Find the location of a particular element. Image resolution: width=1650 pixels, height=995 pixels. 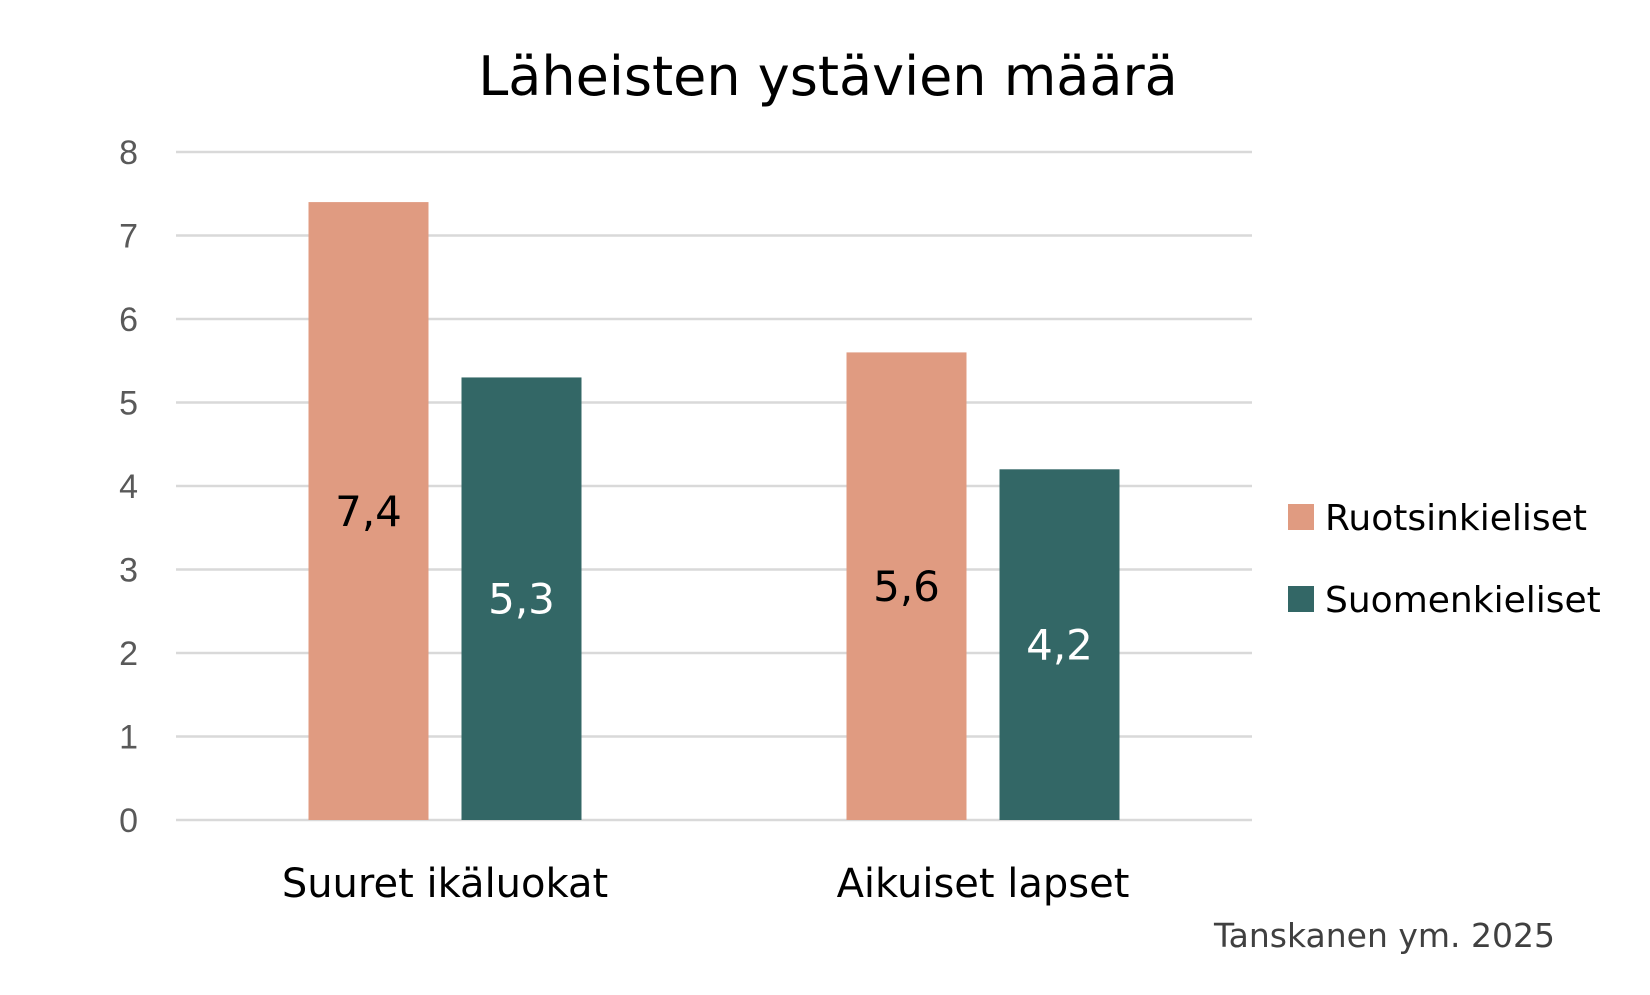

data-label: 4,2 is located at coordinates (1059, 645).